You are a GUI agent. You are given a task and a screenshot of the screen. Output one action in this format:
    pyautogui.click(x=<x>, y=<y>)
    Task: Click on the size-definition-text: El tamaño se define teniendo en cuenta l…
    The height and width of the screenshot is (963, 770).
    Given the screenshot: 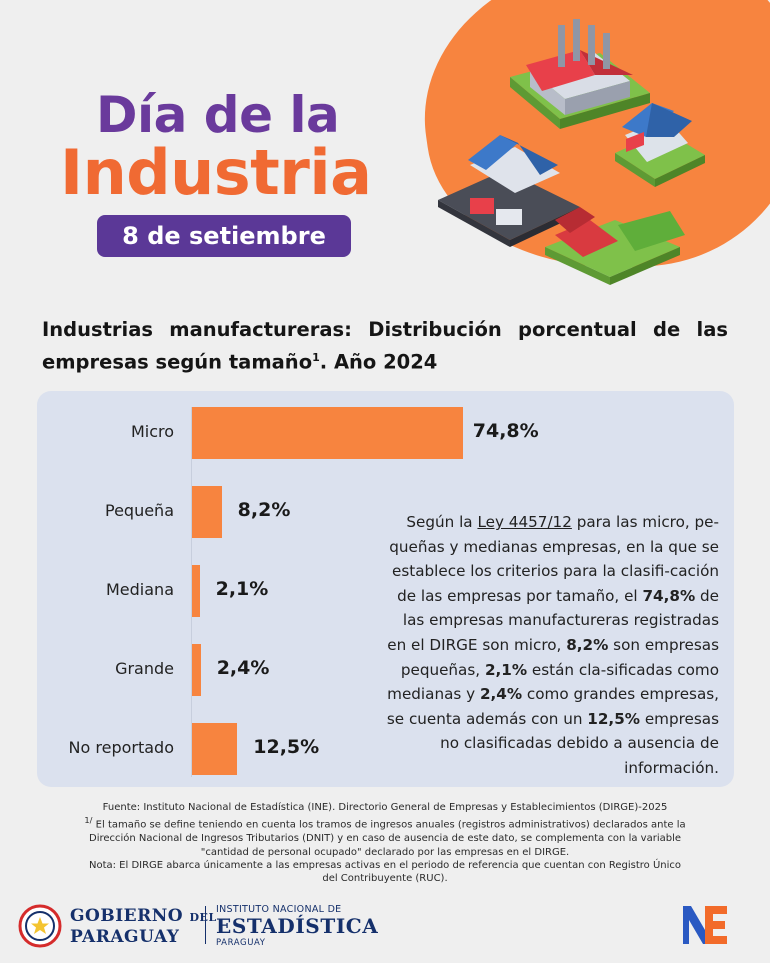 What is the action you would take?
    pyautogui.click(x=387, y=838)
    